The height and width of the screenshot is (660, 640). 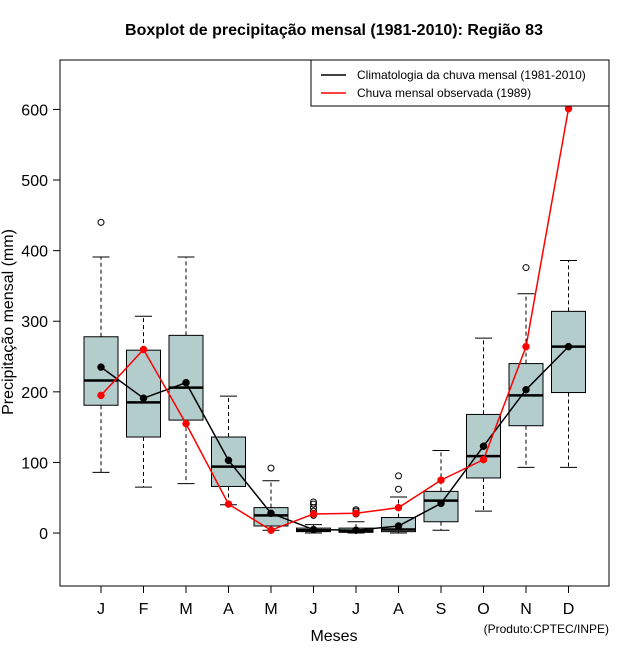 I want to click on x-axis-label: Meses, so click(x=333, y=636).